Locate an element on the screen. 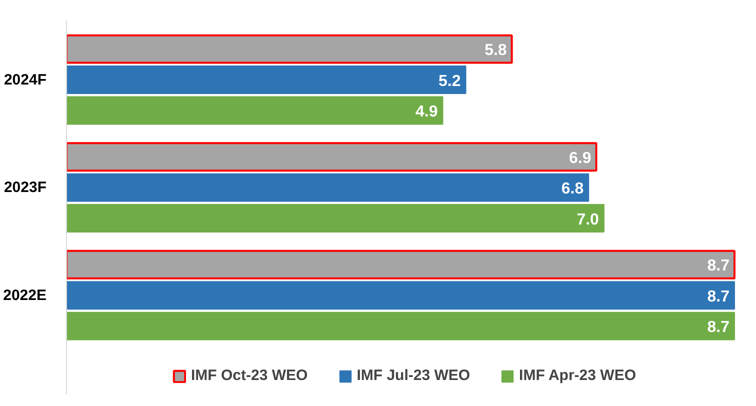  data-label: 5.8 is located at coordinates (495, 51).